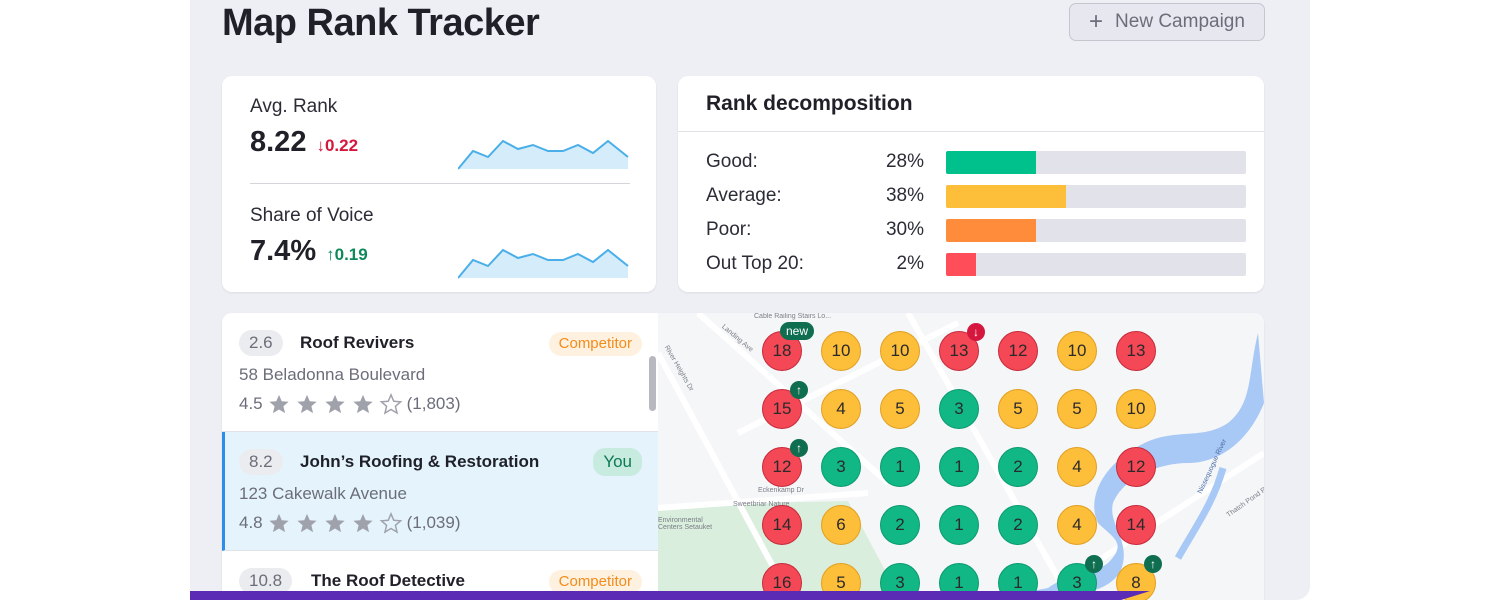  Describe the element at coordinates (781, 490) in the screenshot. I see `map-label: Eckenkamp Dr` at that location.